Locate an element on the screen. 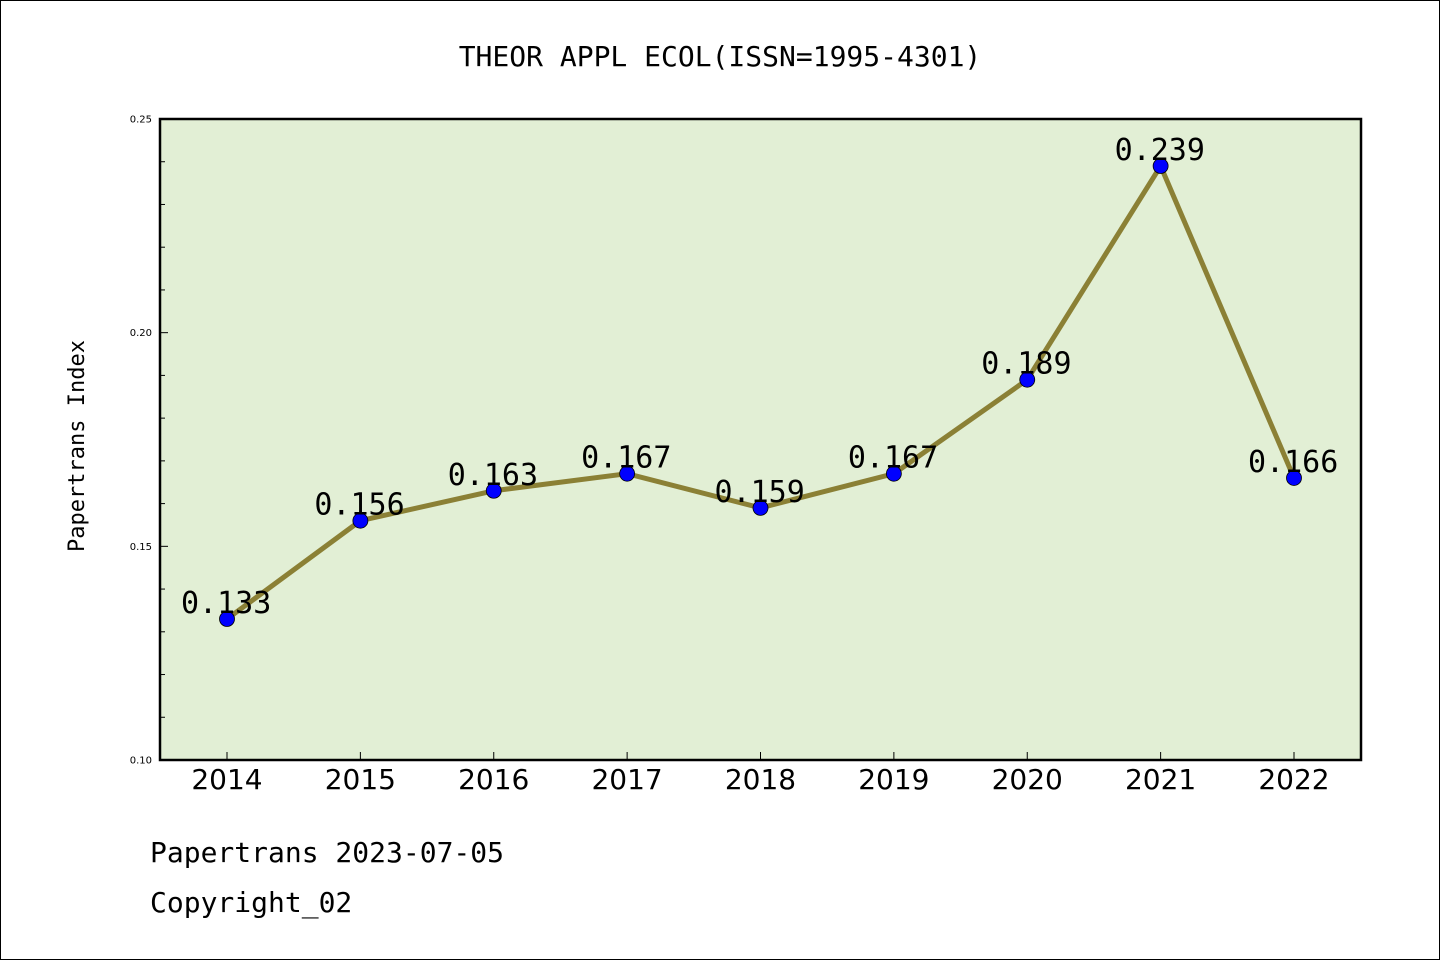 This screenshot has width=1440, height=960. x-tick-label: 2015 is located at coordinates (360, 779).